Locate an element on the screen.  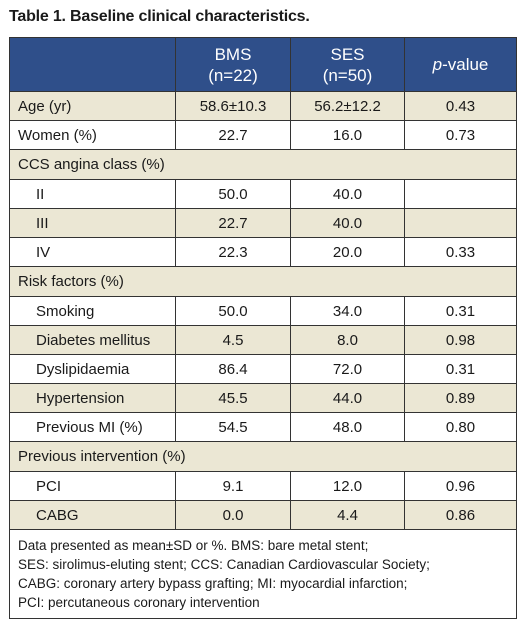
header-p-italic: p is located at coordinates (437, 64).